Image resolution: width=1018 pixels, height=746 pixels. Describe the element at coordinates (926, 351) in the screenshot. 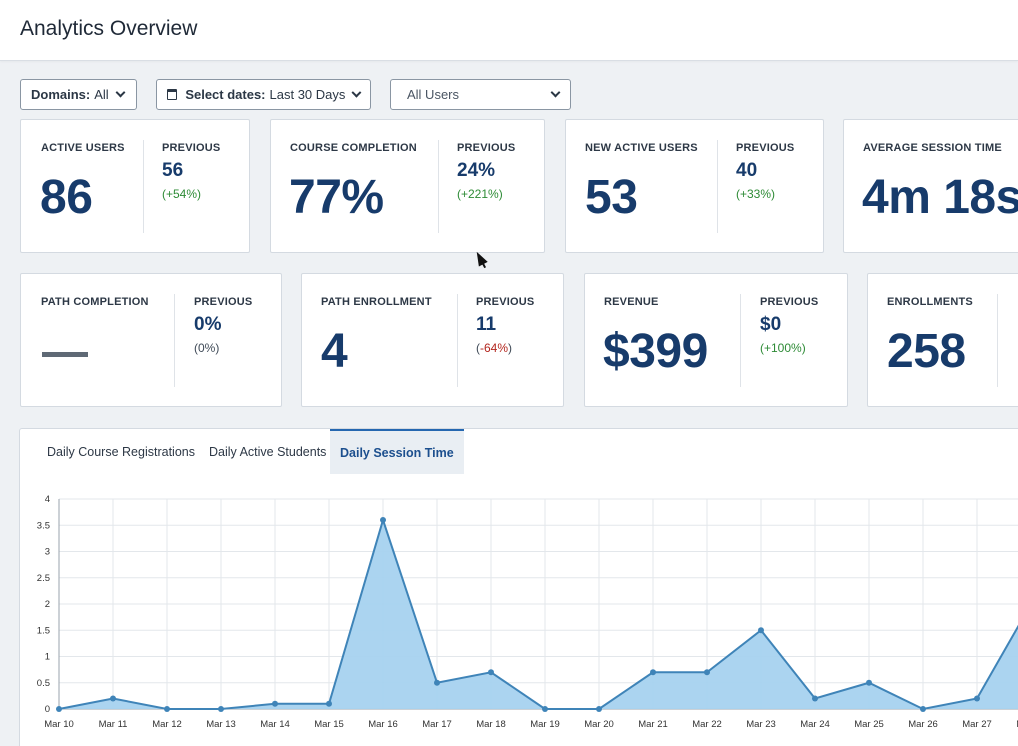

I see `card-value: 258` at that location.